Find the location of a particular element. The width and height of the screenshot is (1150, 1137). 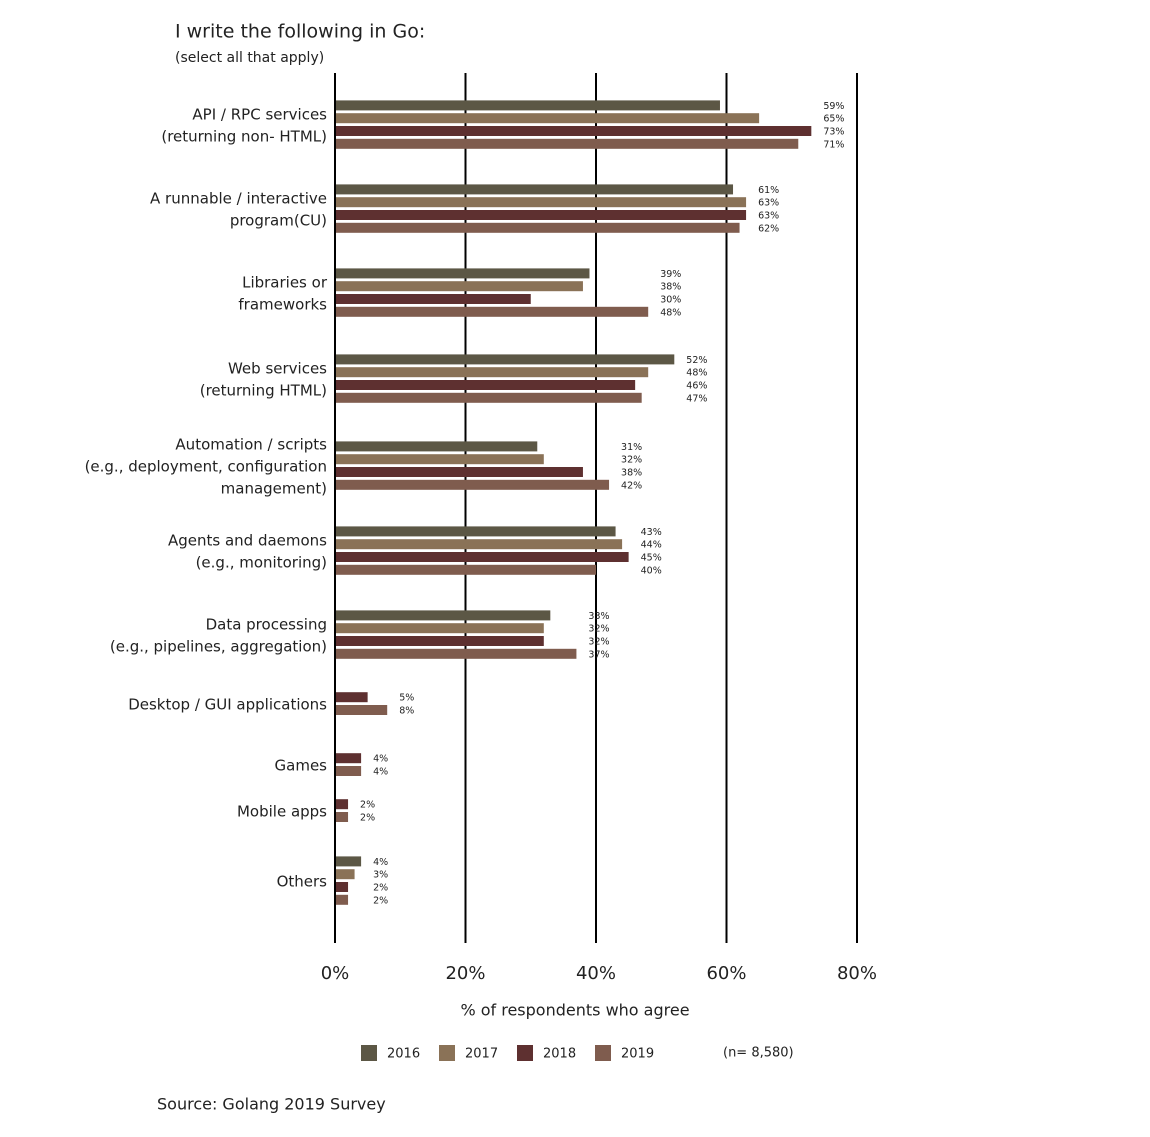

value-label: 63% is located at coordinates (768, 203).